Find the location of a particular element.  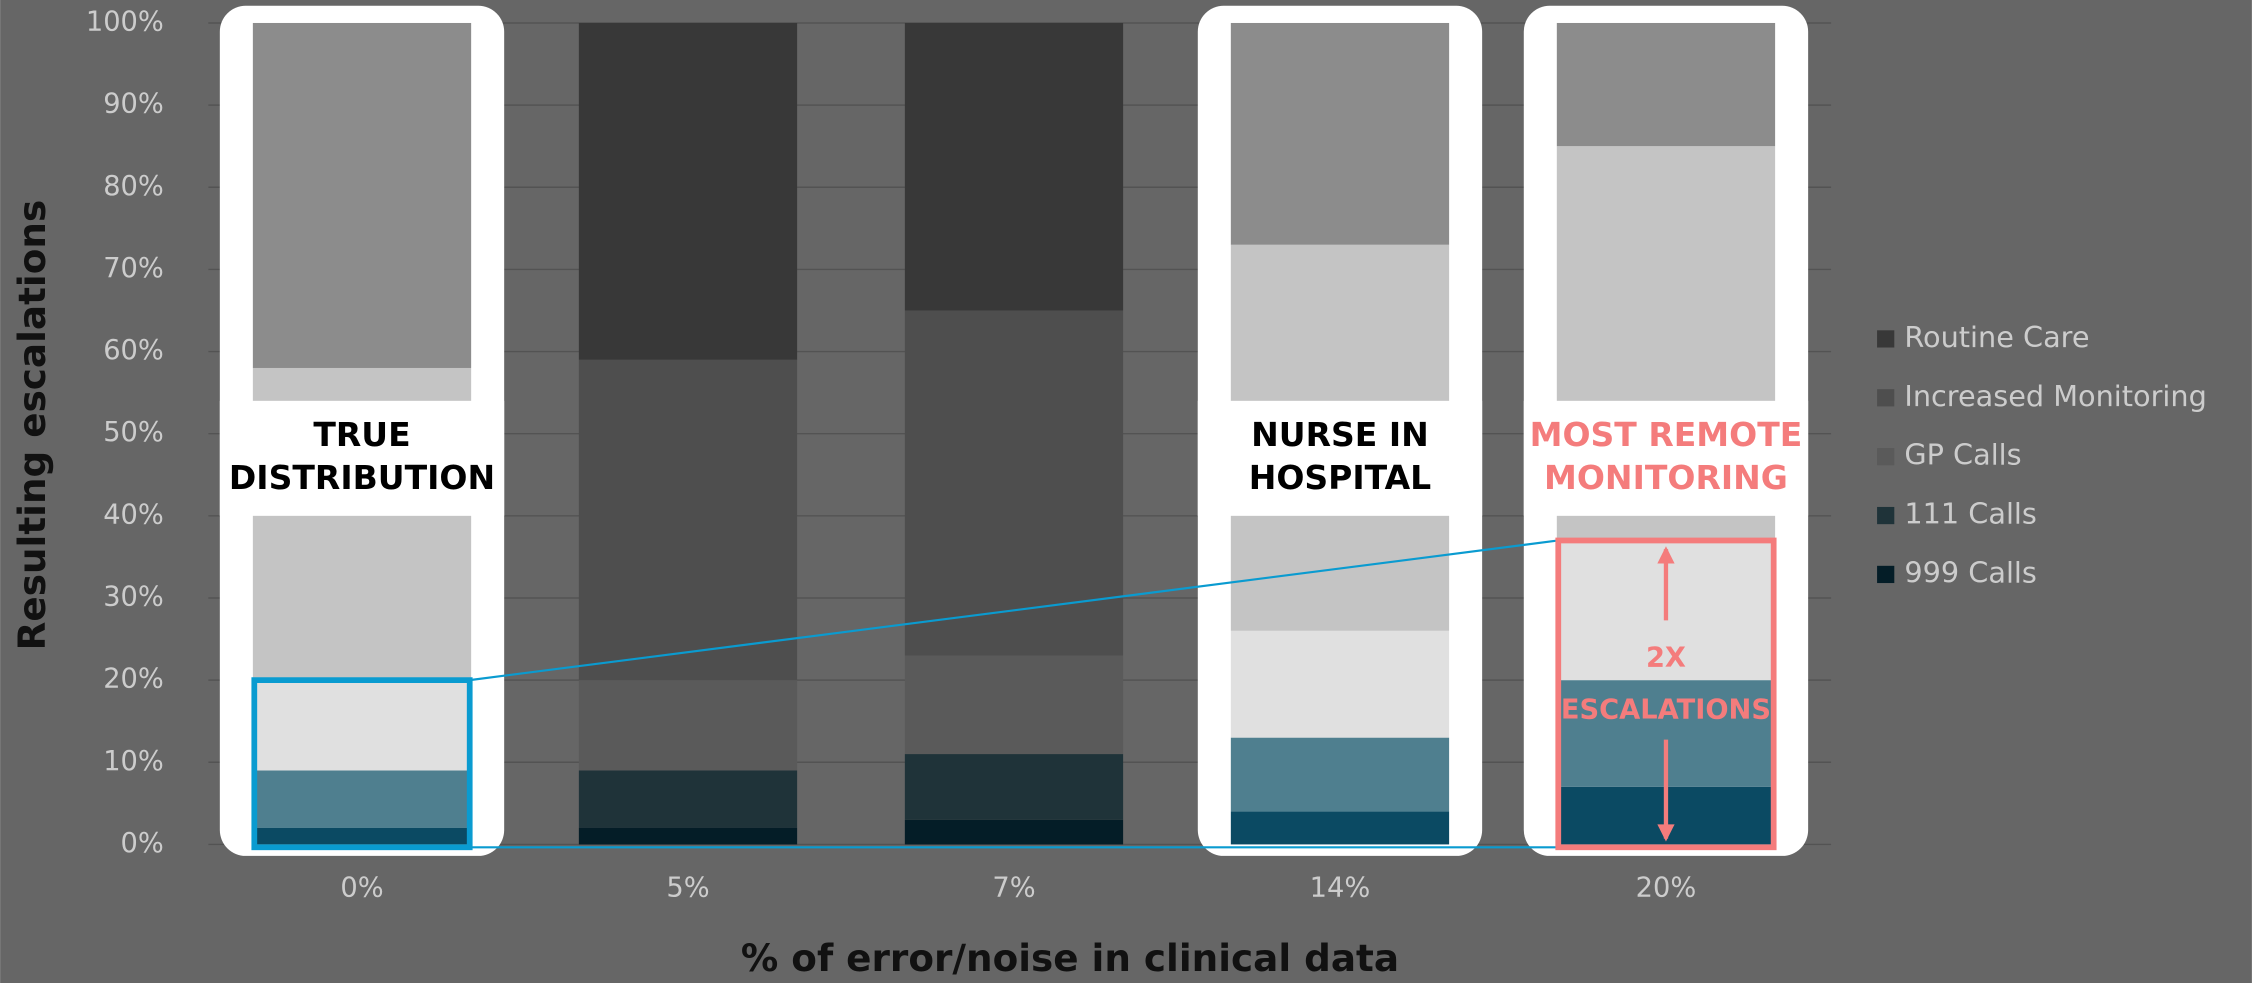

y-tick-label: 90% is located at coordinates (133, 104).